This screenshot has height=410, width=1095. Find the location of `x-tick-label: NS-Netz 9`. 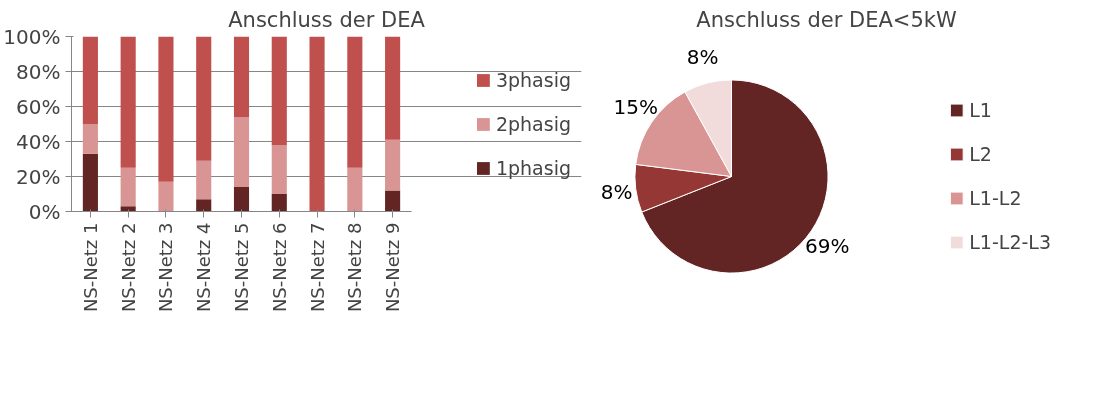

x-tick-label: NS-Netz 9 is located at coordinates (393, 267).